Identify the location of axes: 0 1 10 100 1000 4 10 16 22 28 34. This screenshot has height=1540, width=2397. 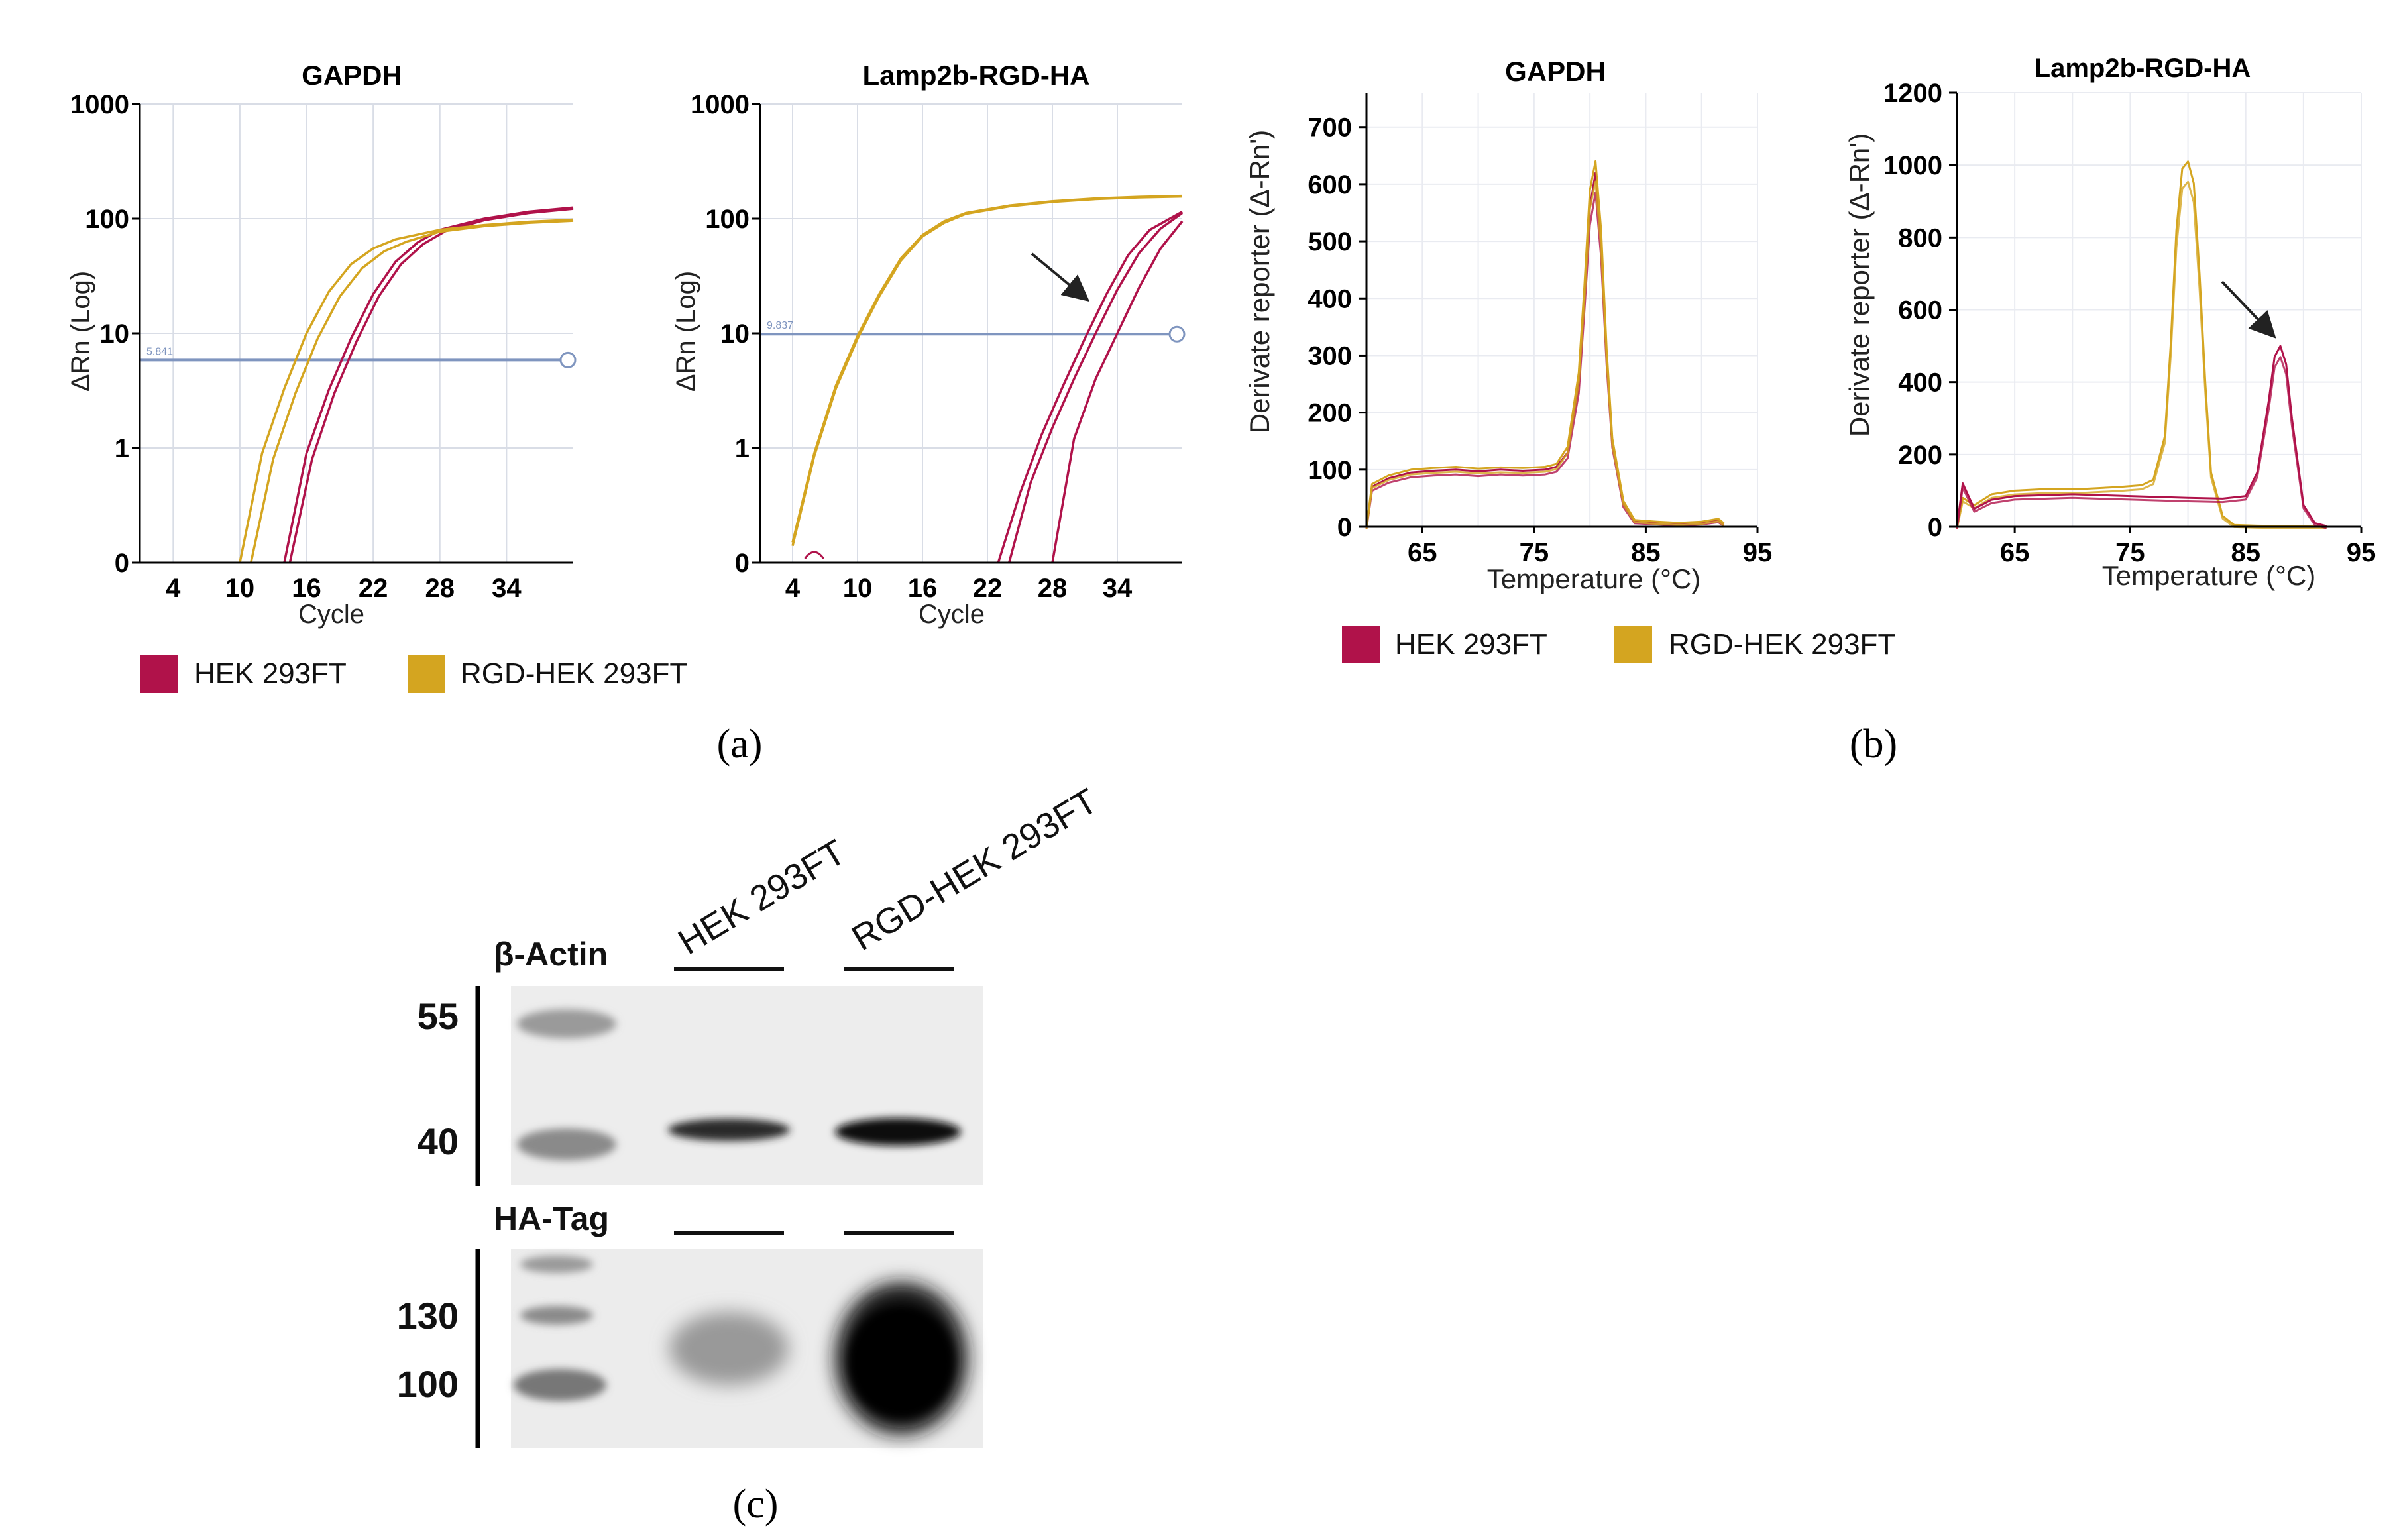
(321, 346).